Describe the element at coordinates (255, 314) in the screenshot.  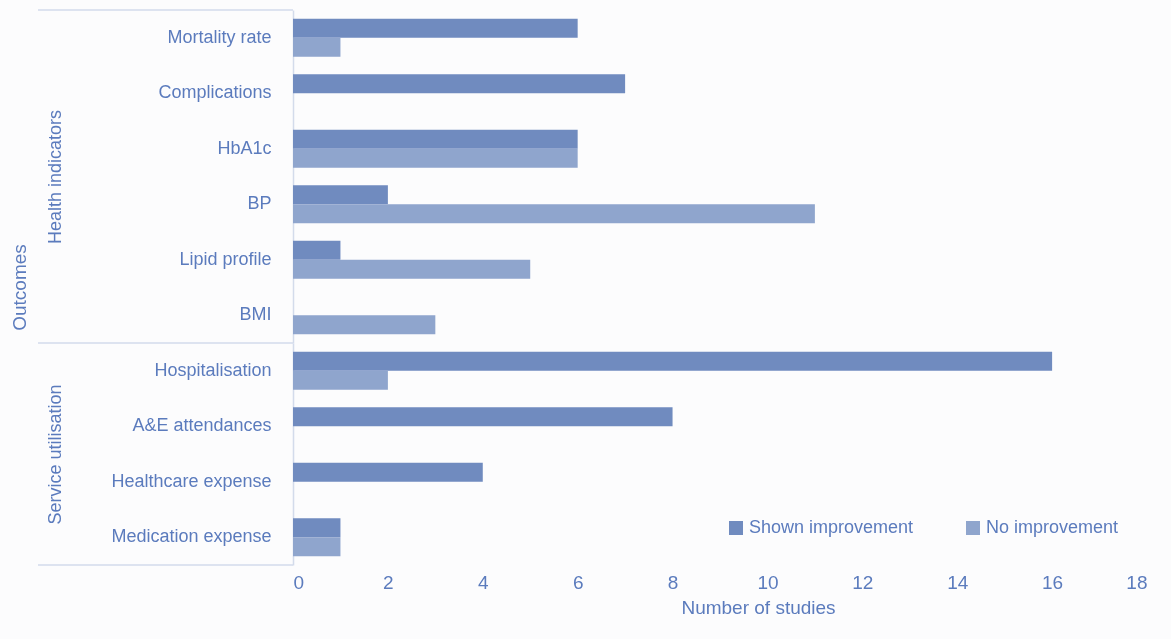
I see `y-tick-label: BMI` at that location.